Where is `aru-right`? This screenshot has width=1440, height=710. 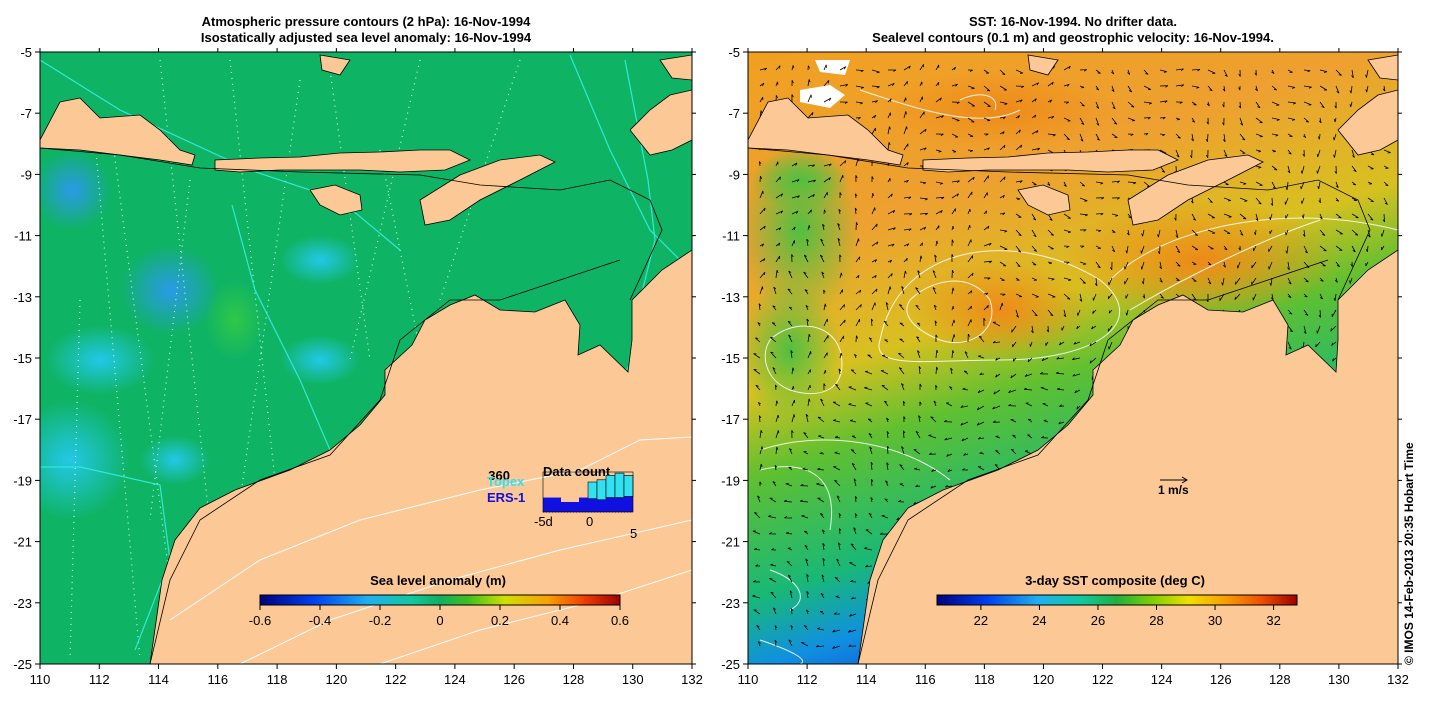 aru-right is located at coordinates (1367, 122).